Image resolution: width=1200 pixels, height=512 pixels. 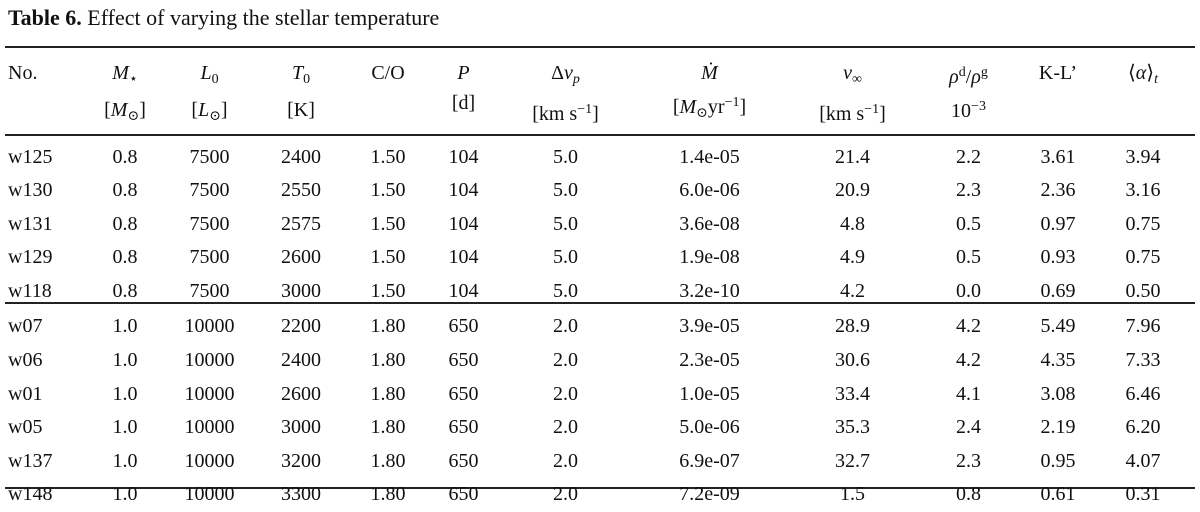 What do you see at coordinates (1193, 91) in the screenshot?
I see `col-header-type: type` at bounding box center [1193, 91].